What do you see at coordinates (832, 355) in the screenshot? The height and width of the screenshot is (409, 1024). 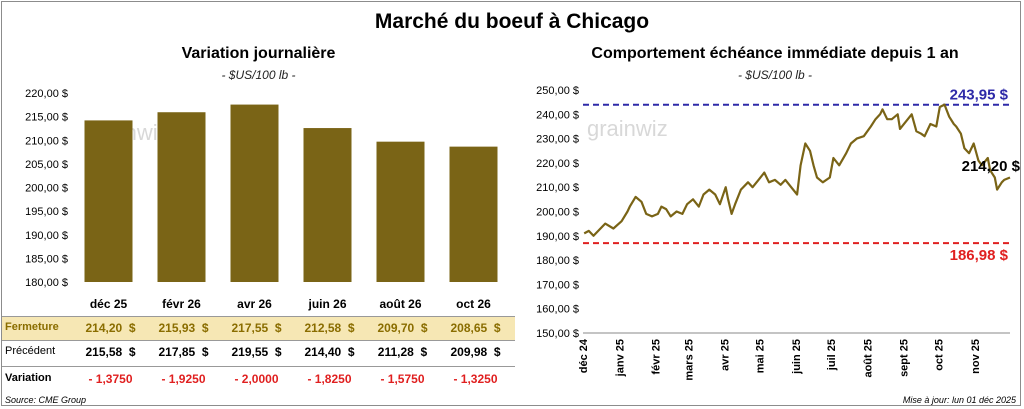 I see `x-tick-label: juil 25` at bounding box center [832, 355].